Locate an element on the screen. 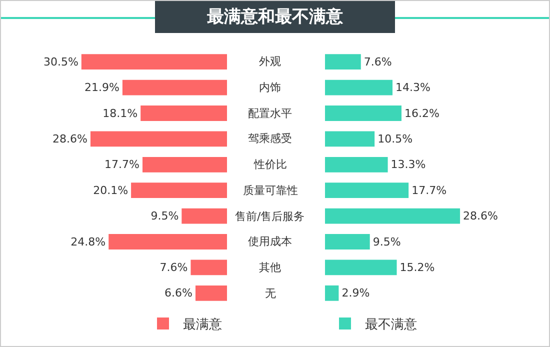  y-tick-label: 配置水平 is located at coordinates (270, 113).